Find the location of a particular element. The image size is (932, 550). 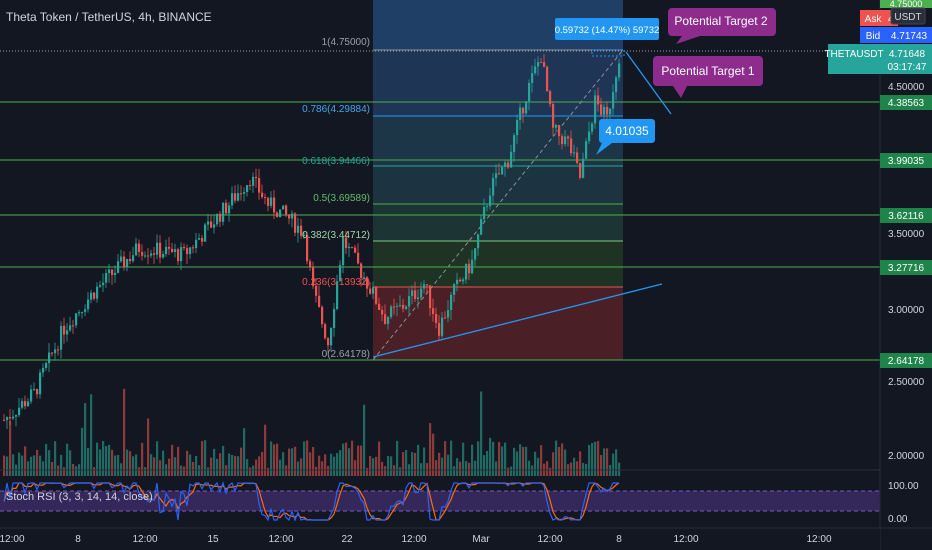

y-tick-350: 3.50000 is located at coordinates (906, 234).